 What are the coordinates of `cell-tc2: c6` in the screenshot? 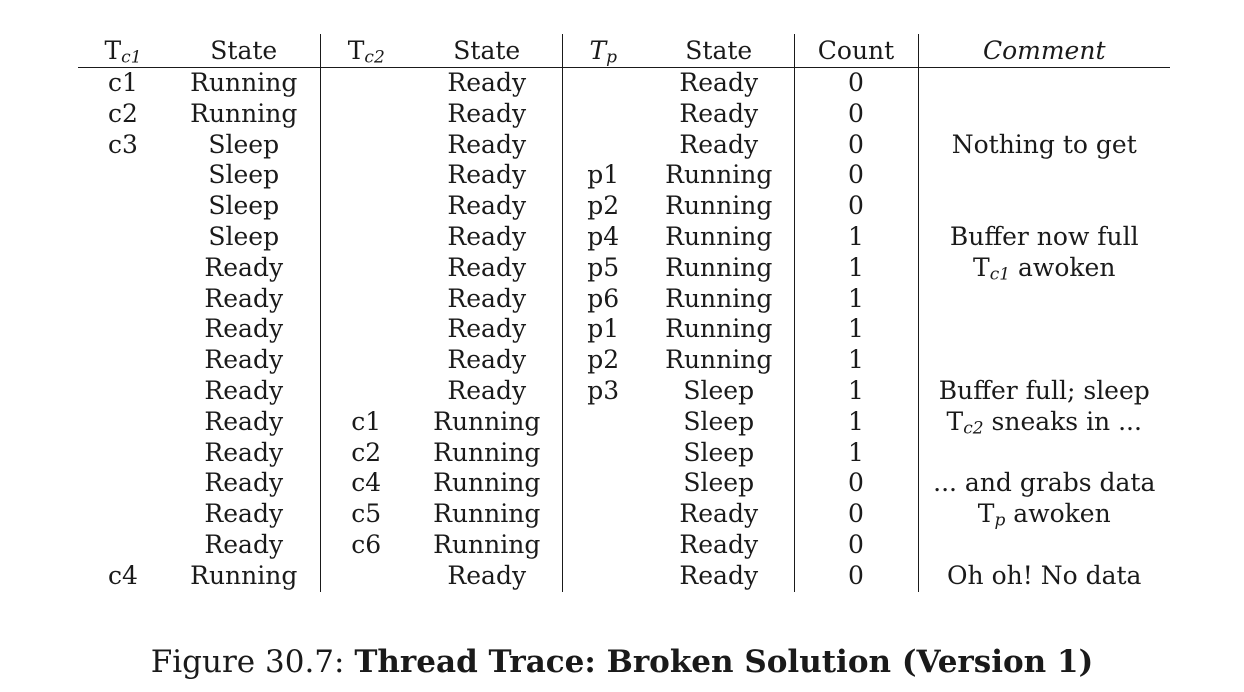 It's located at (366, 544).